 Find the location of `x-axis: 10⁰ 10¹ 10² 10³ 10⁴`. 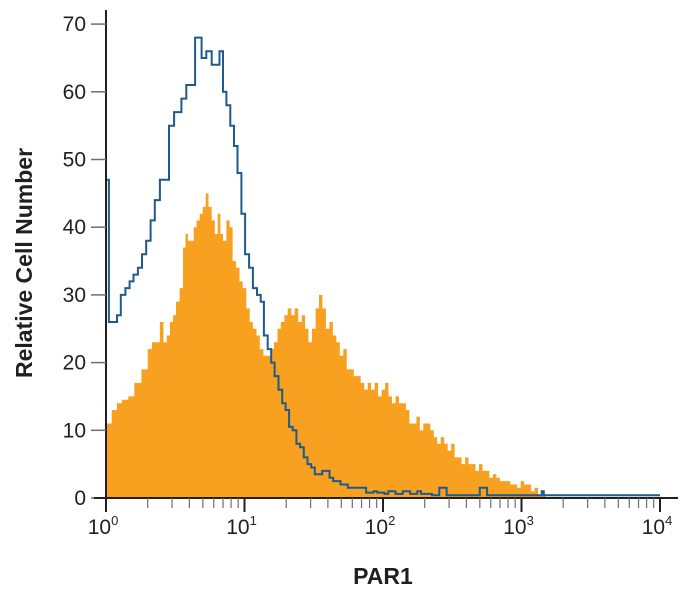

x-axis: 10⁰ 10¹ 10² 10³ 10⁴ is located at coordinates (383, 518).